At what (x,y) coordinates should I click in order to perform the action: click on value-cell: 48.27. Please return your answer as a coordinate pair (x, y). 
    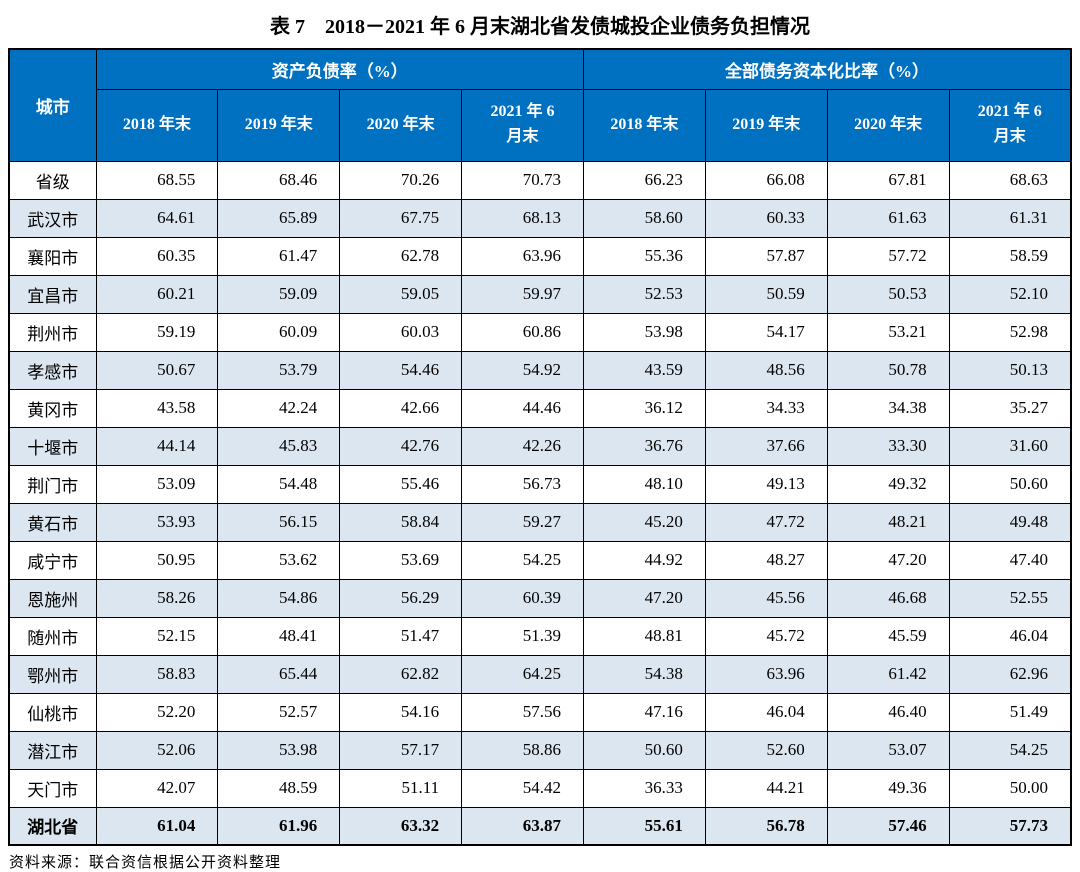
    Looking at the image, I should click on (766, 560).